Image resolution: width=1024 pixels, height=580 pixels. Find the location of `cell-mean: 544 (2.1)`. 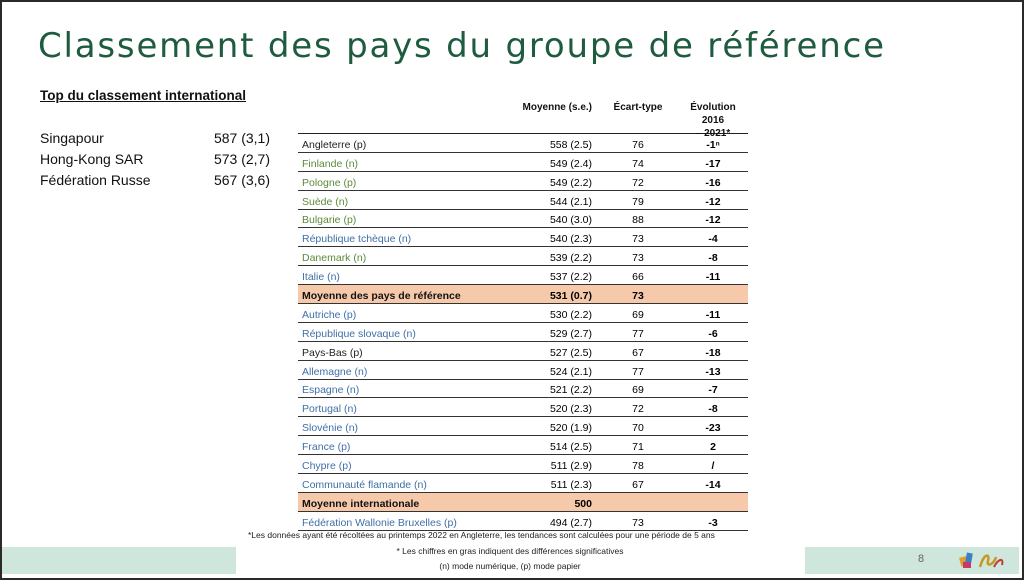

cell-mean: 544 (2.1) is located at coordinates (570, 201).